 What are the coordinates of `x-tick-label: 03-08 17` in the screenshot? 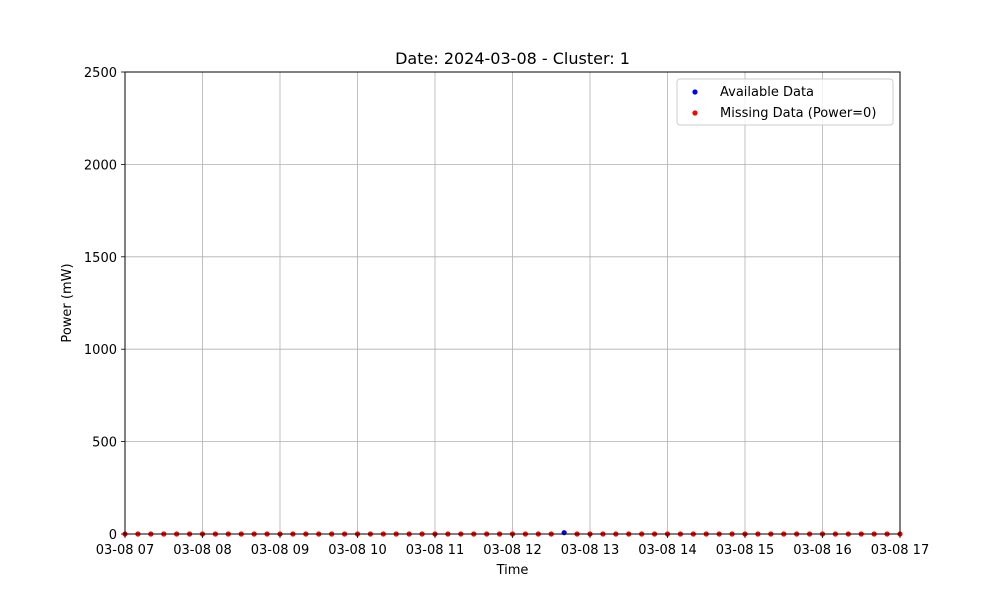 It's located at (900, 550).